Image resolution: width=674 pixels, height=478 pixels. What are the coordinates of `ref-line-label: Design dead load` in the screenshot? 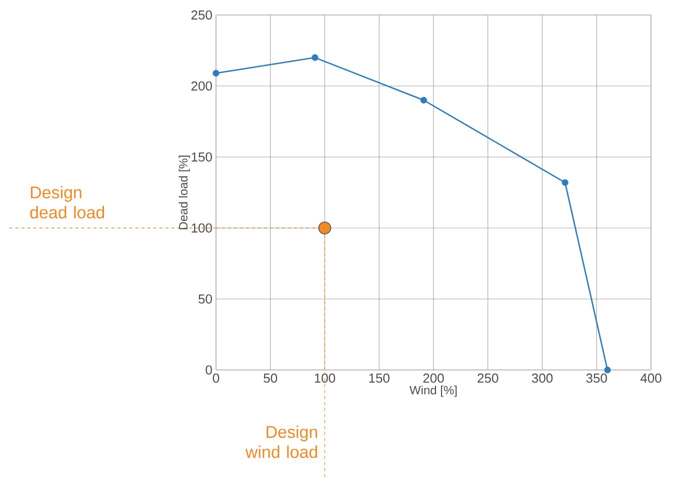 It's located at (67, 202).